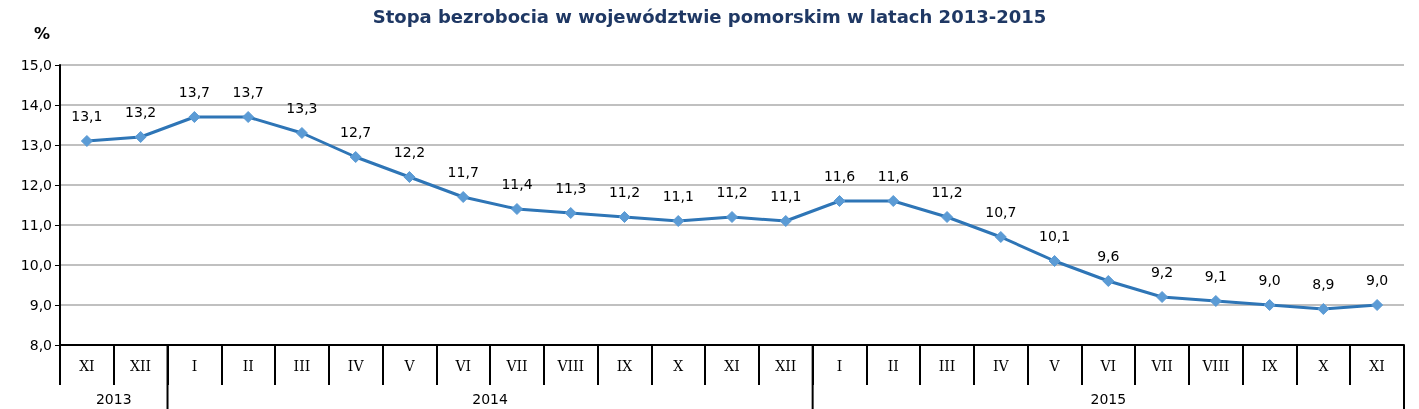 The width and height of the screenshot is (1419, 409). I want to click on chart-title: Stopa bezrobocia w województwie pomorskim w latach 2013-2015, so click(709, 16).